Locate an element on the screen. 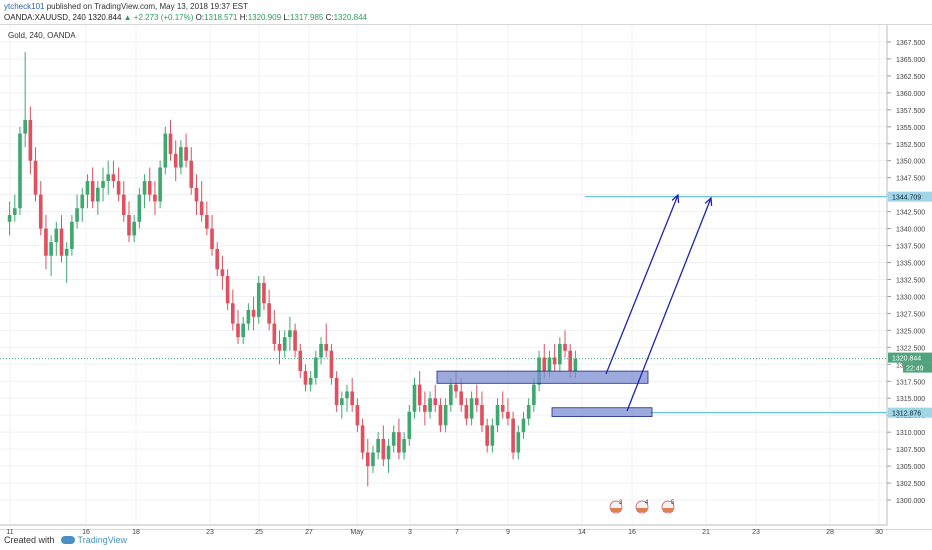 The width and height of the screenshot is (932, 550). y-tick-label: 1365.000 is located at coordinates (910, 60).